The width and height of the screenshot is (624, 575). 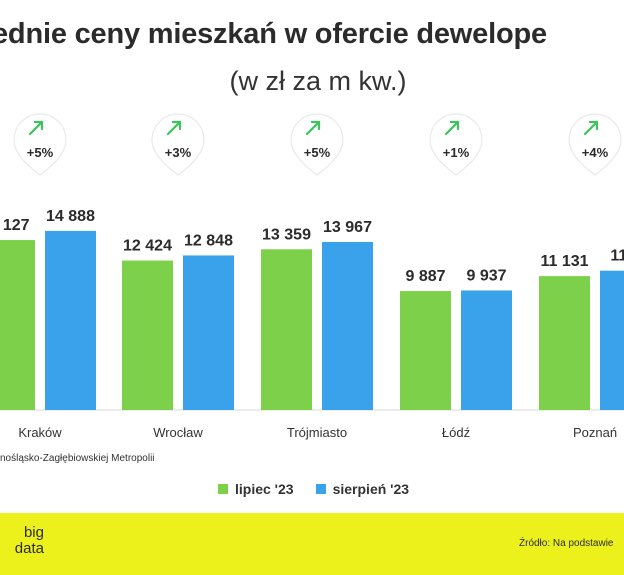 What do you see at coordinates (178, 432) in the screenshot?
I see `category-label: Wrocław` at bounding box center [178, 432].